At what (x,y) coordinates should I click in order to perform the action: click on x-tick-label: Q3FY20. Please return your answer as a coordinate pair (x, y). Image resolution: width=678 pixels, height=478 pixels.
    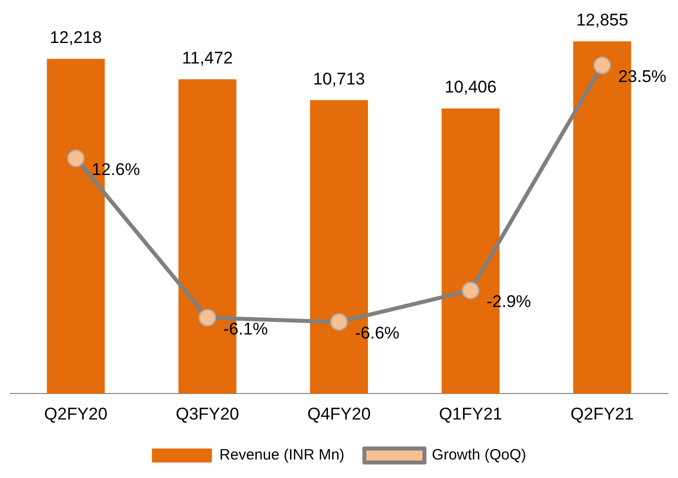
    Looking at the image, I should click on (208, 414).